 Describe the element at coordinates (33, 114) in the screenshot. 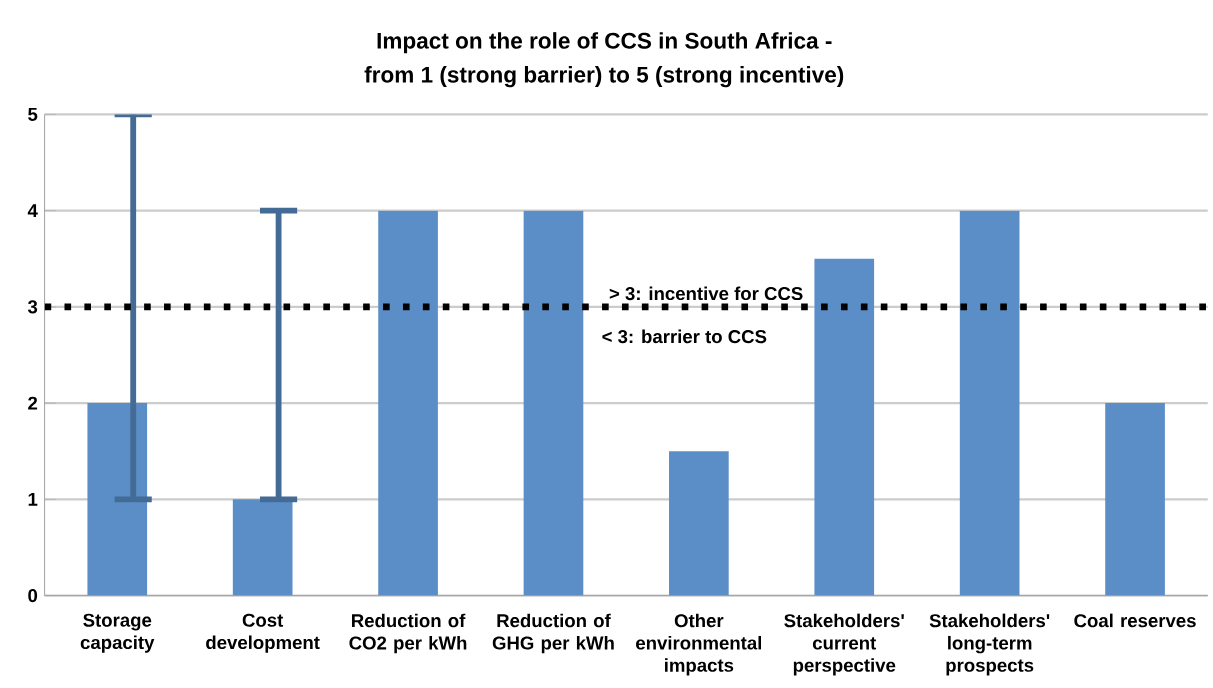

I see `y-tick-label: 5` at that location.